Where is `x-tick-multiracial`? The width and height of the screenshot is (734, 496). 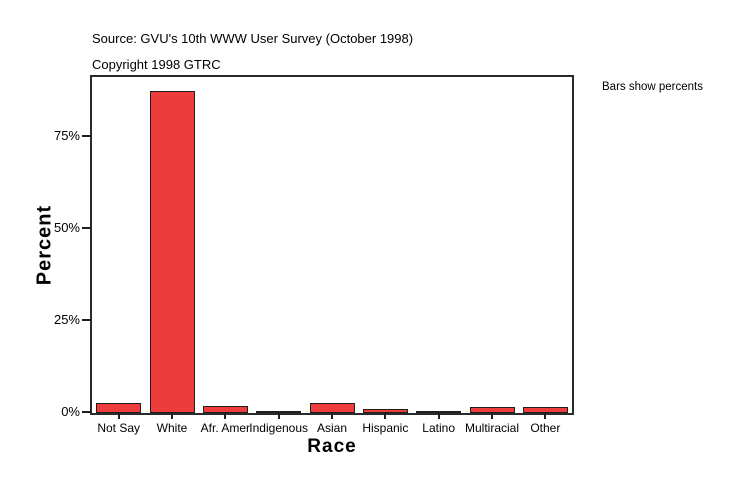
x-tick-multiracial is located at coordinates (492, 416).